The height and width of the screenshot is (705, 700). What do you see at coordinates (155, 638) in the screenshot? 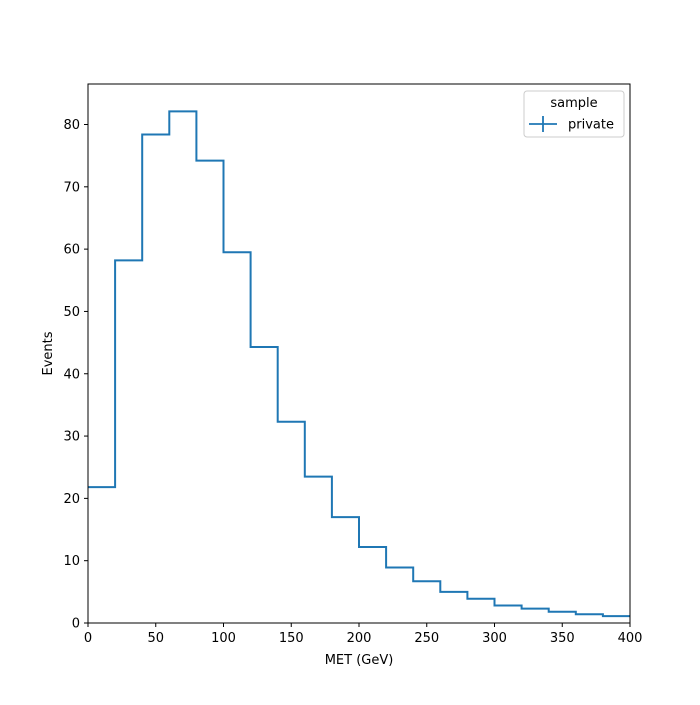
I see `x-tick-label: 50` at bounding box center [155, 638].